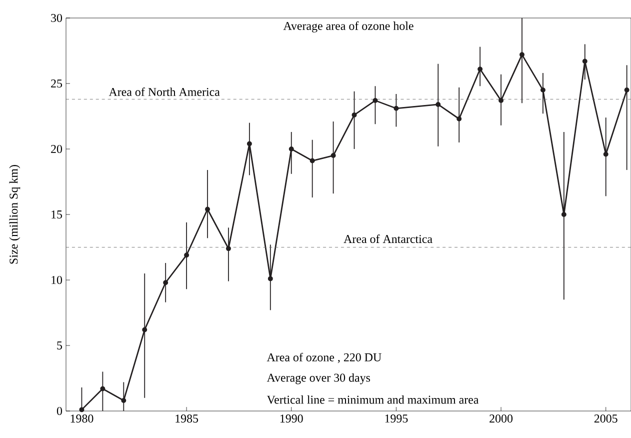 This screenshot has width=631, height=438. Describe the element at coordinates (59, 411) in the screenshot. I see `y-tick-label: 0` at that location.